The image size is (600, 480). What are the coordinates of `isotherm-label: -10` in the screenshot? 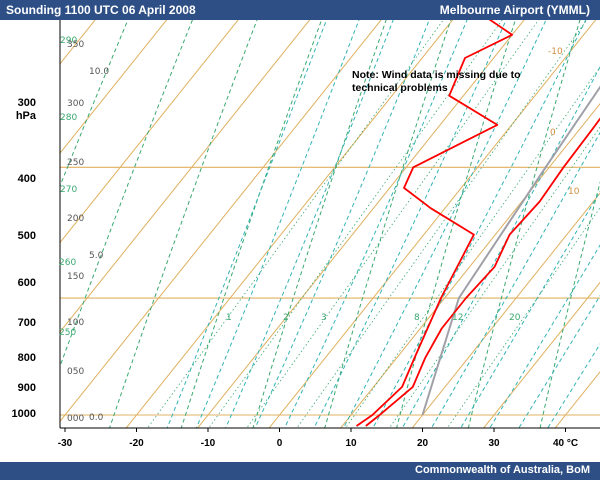 It's located at (555, 52).